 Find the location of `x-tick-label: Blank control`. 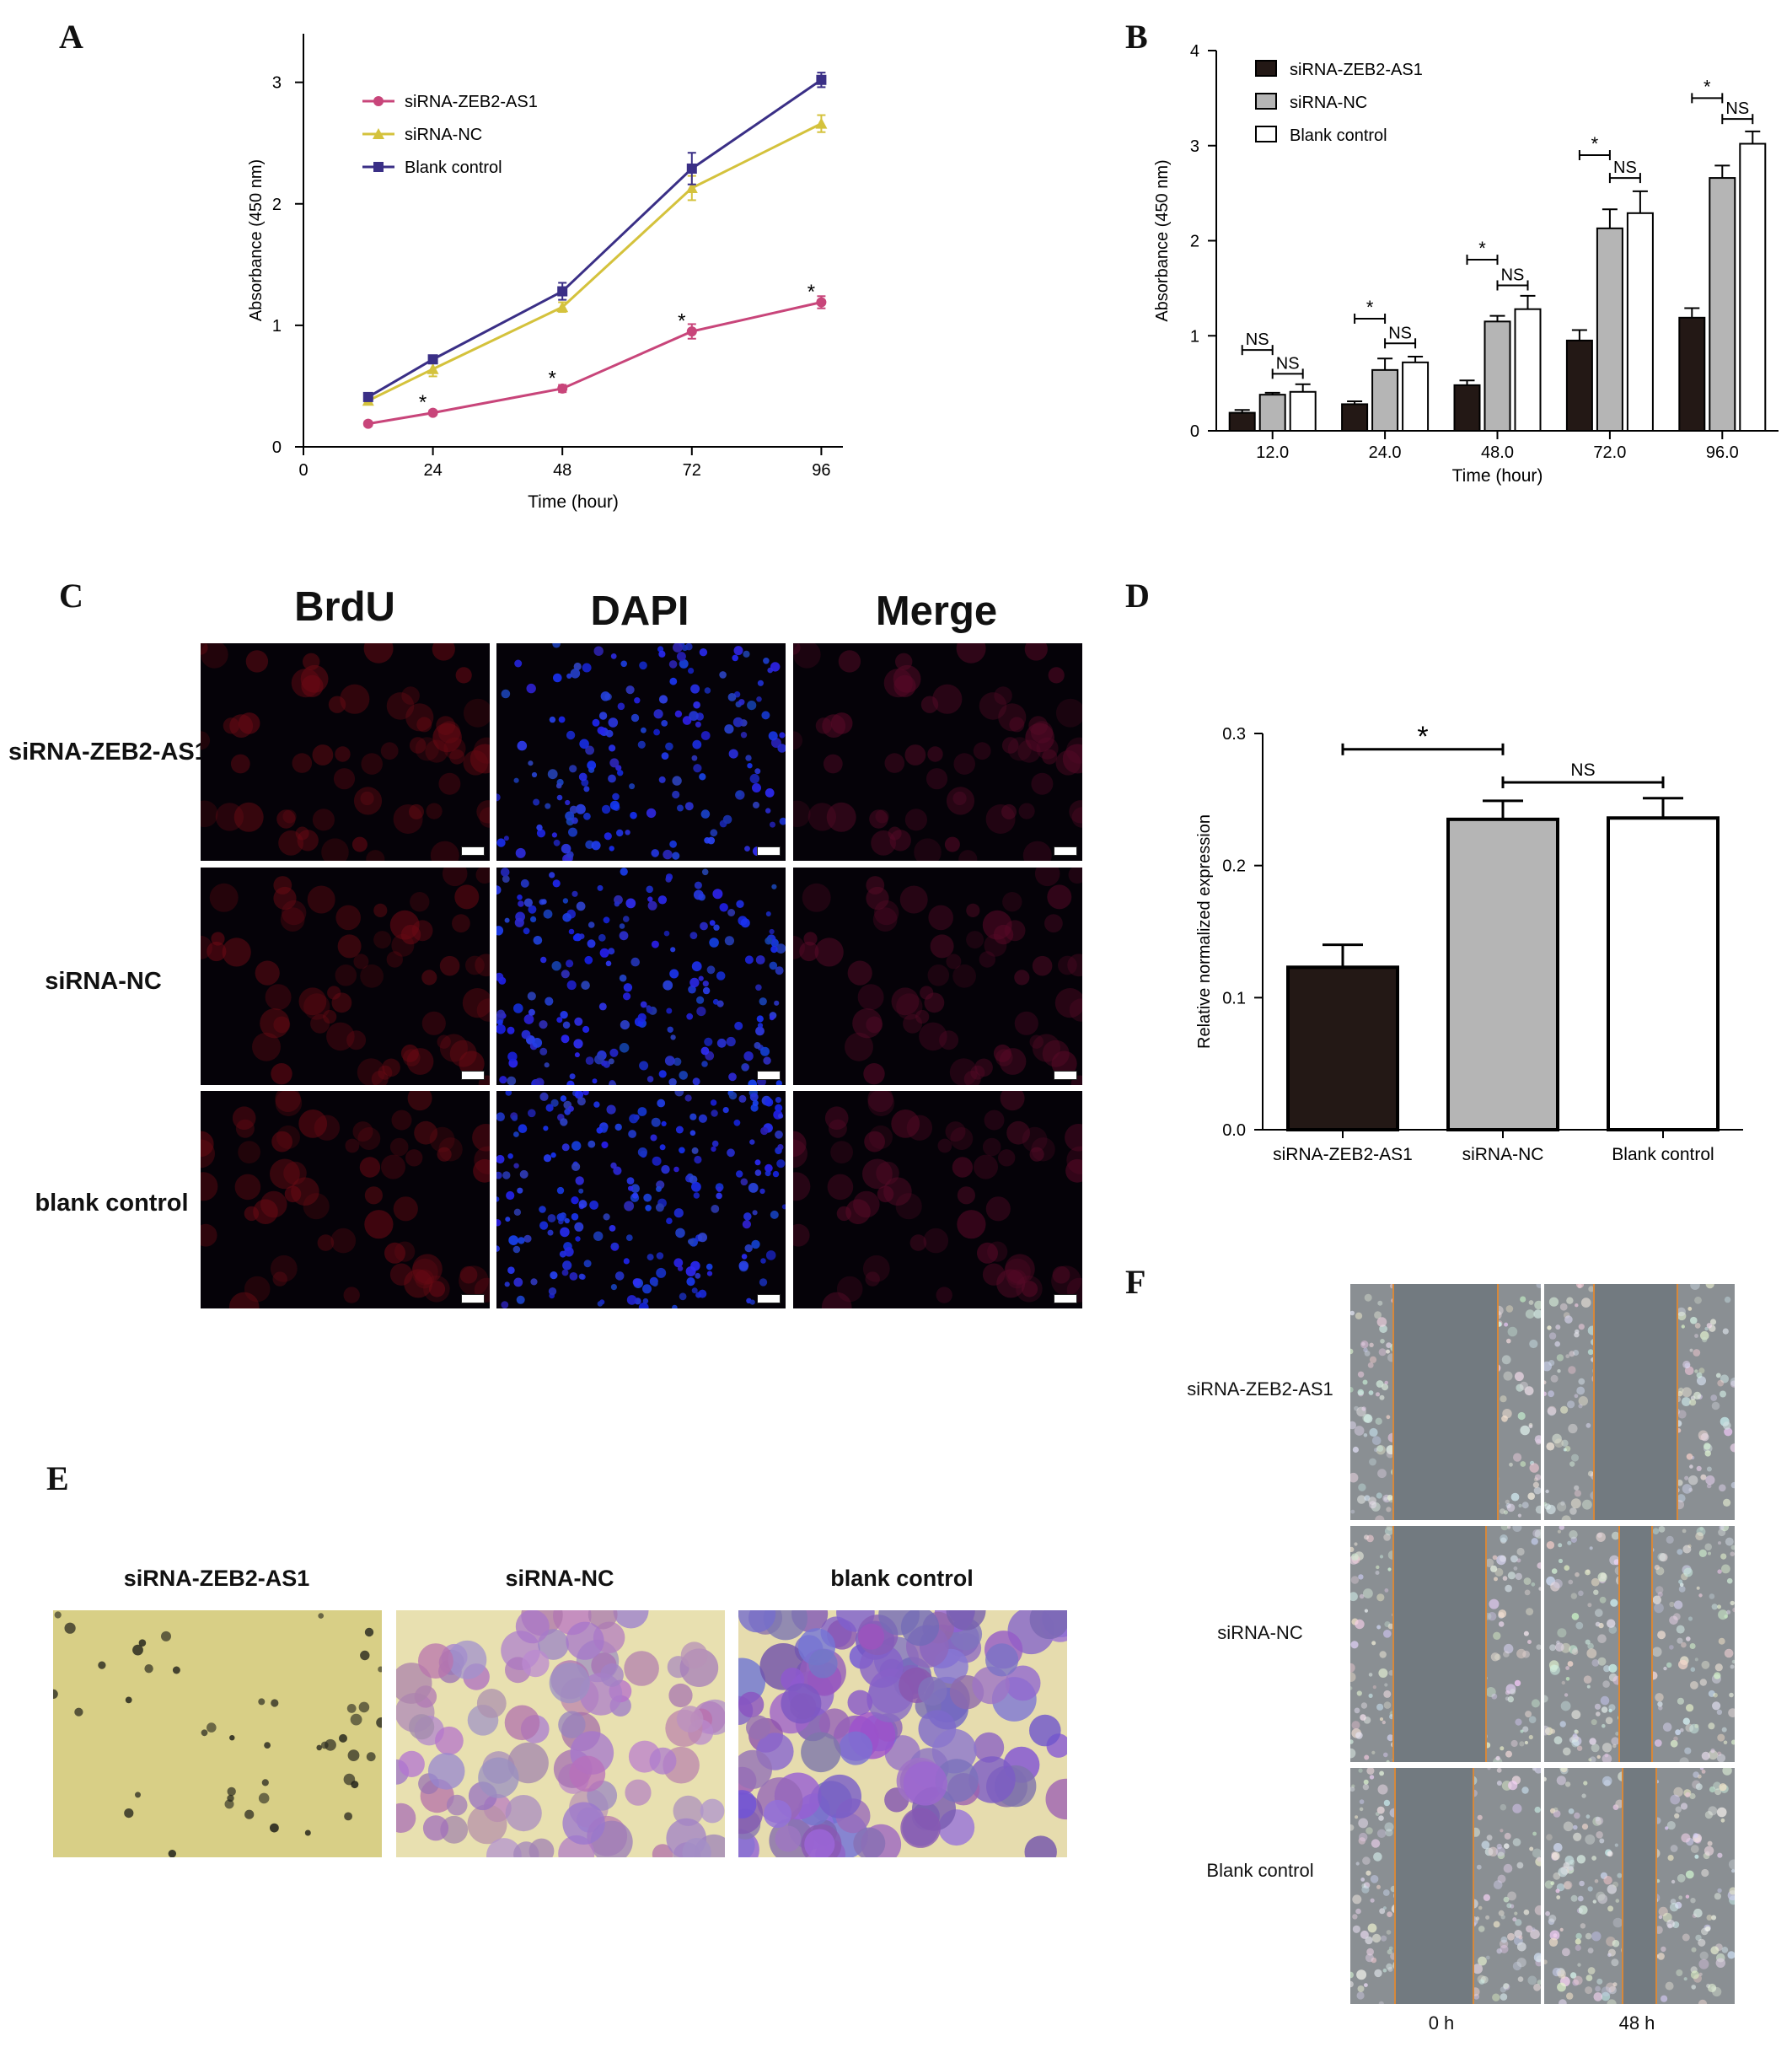

x-tick-label: Blank control is located at coordinates (1663, 1154).